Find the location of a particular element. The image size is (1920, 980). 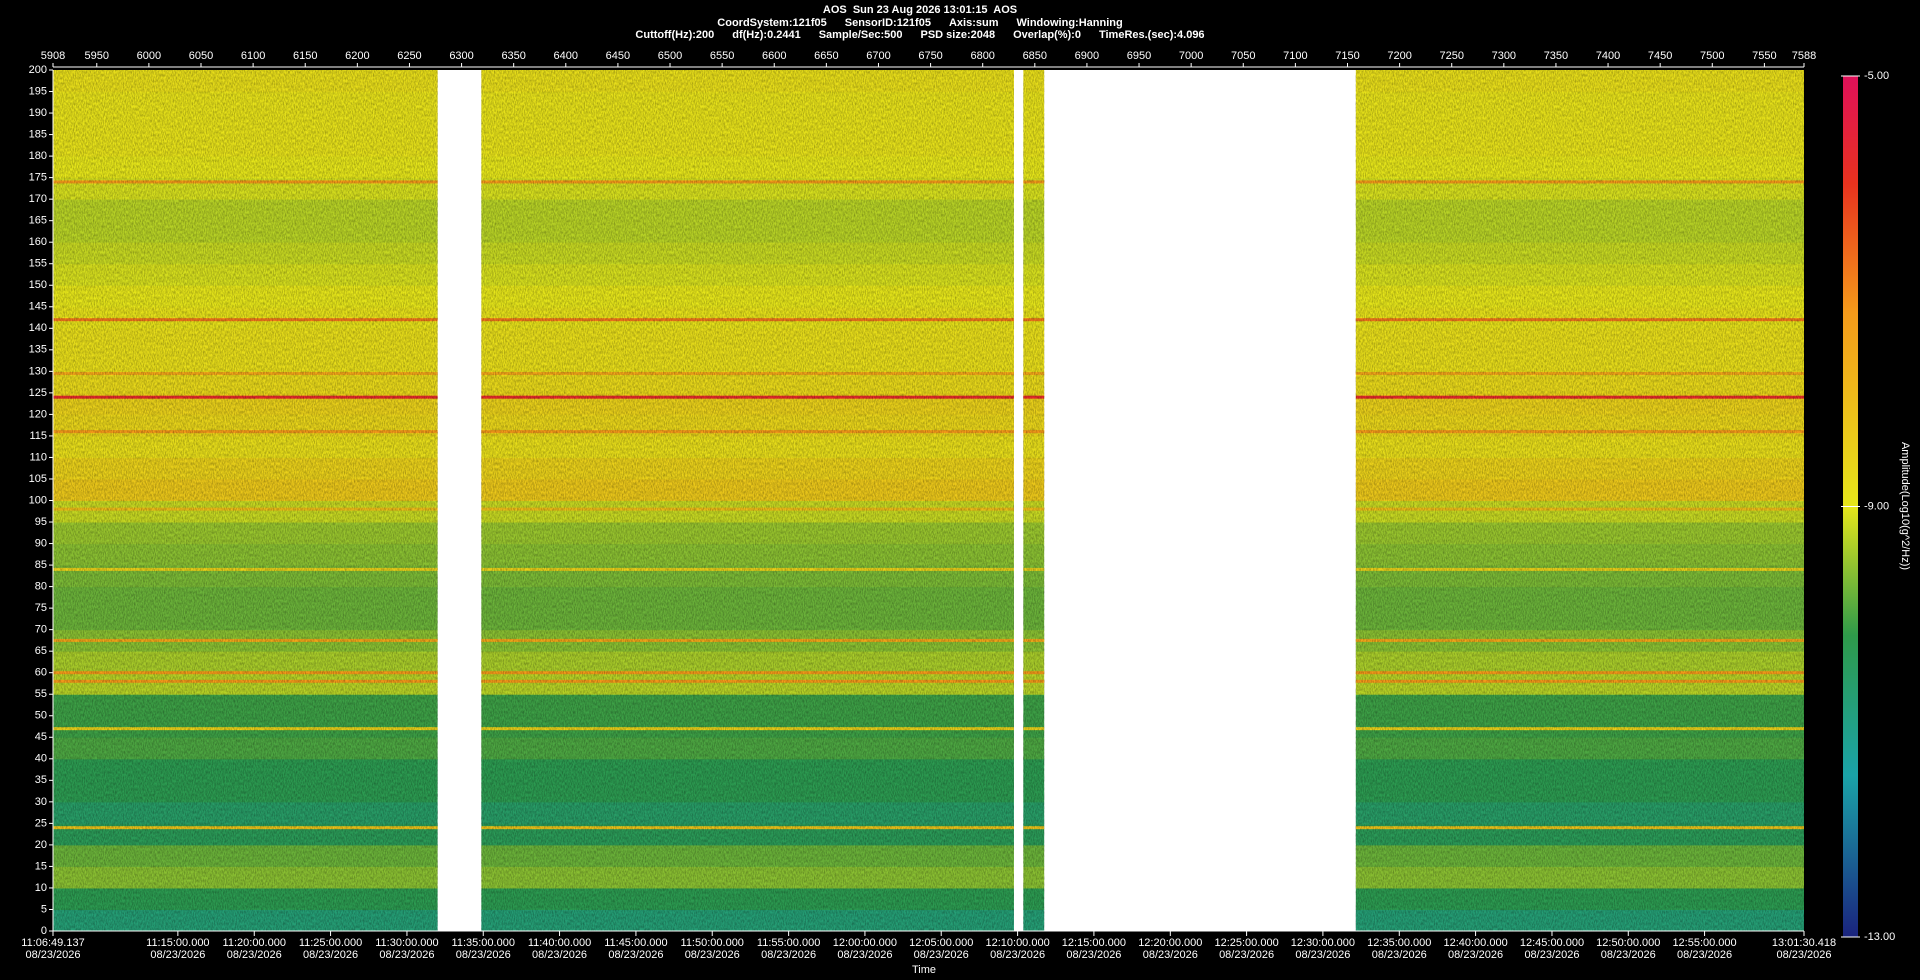

x-tick-label: 5950 is located at coordinates (97, 56).